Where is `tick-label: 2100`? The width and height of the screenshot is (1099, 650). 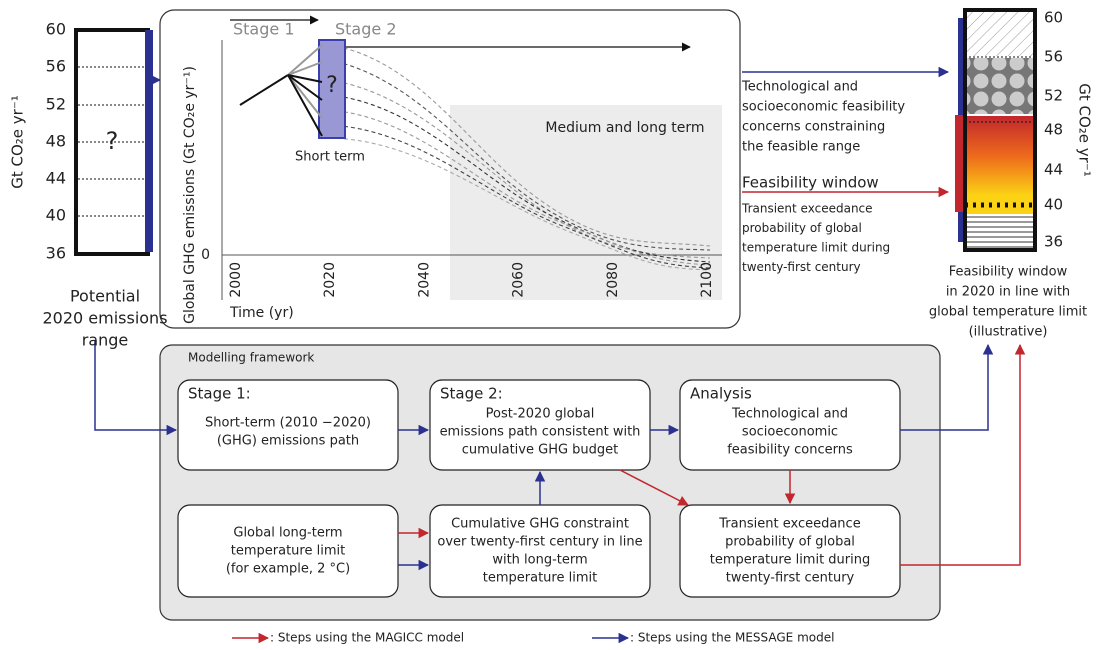 tick-label: 2100 is located at coordinates (707, 280).